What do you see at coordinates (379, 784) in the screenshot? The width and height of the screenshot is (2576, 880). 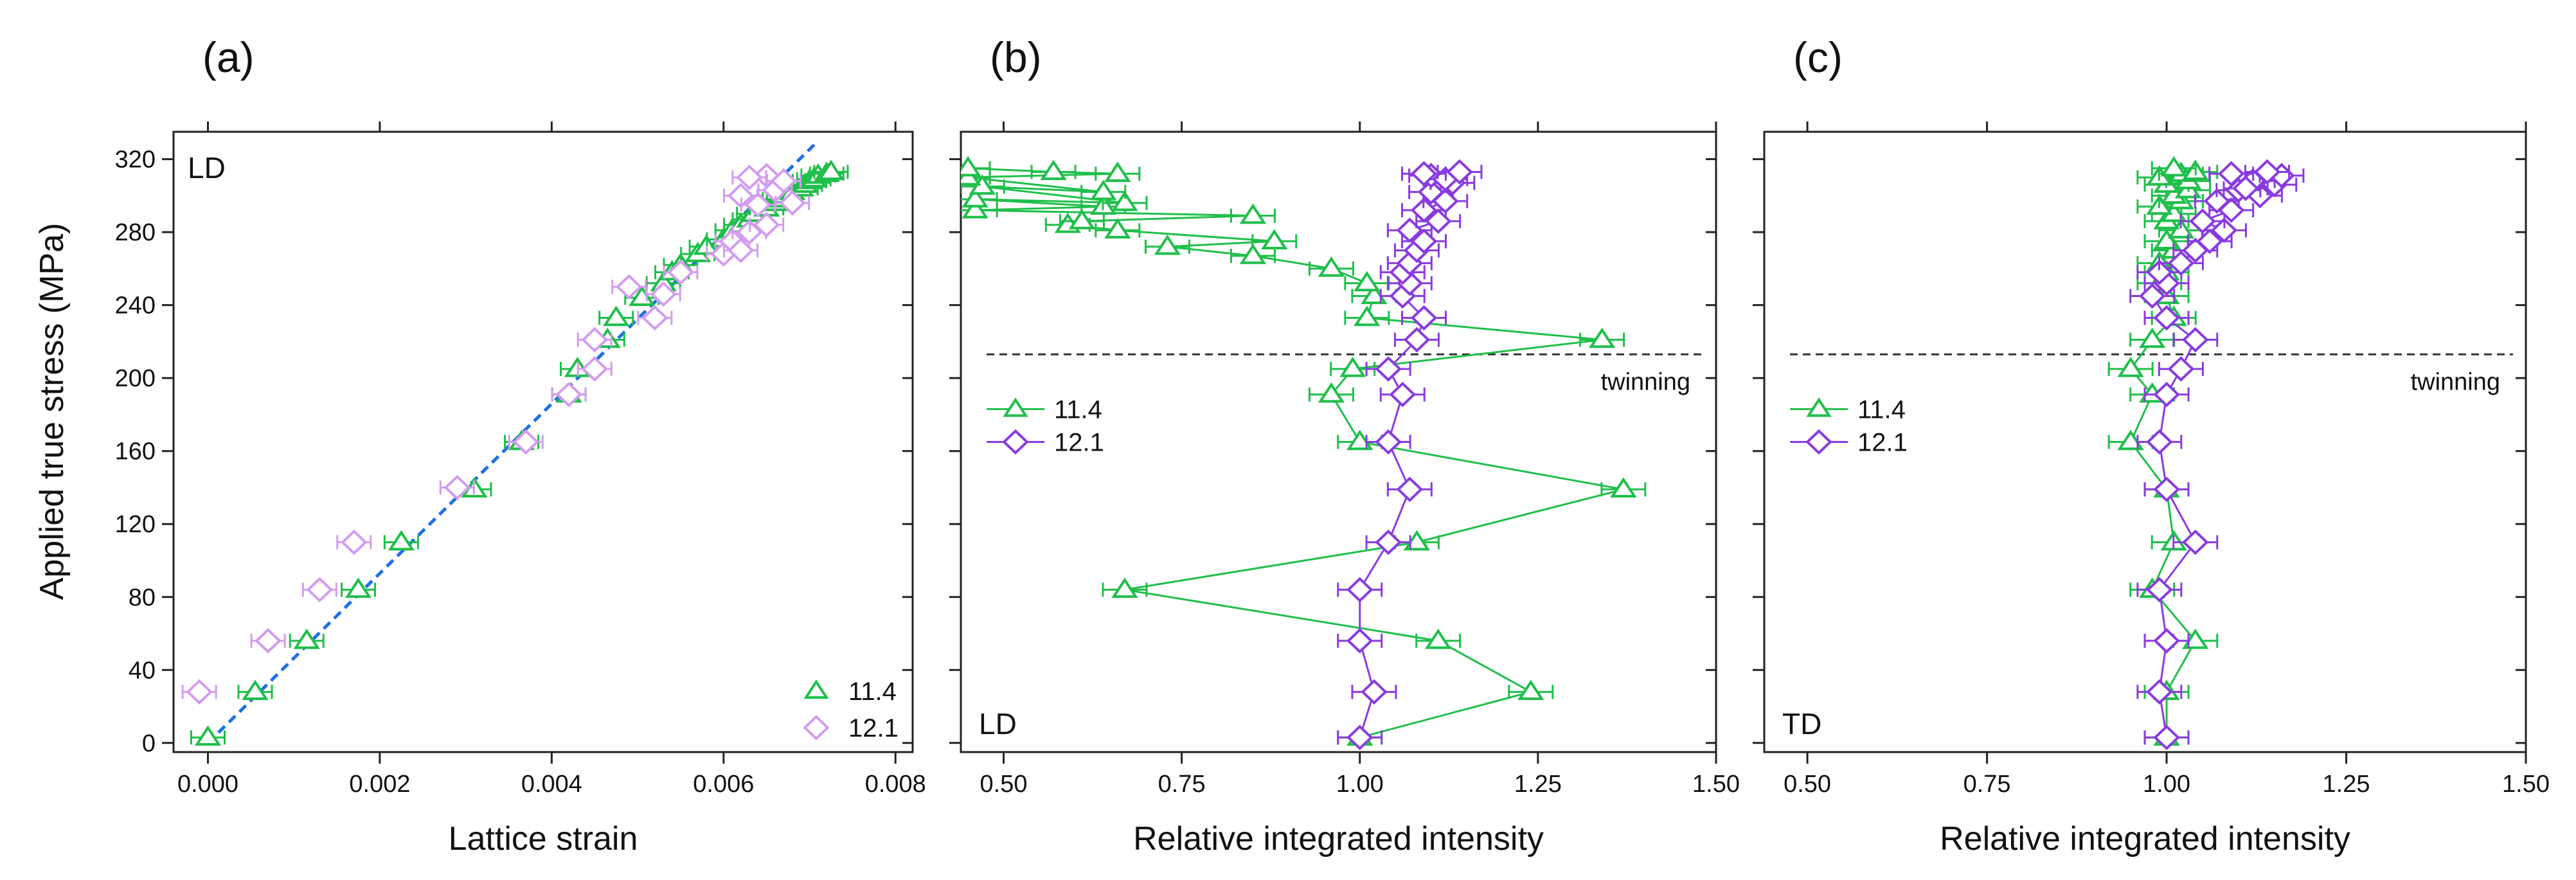 I see `x-tick-label: 0.002` at bounding box center [379, 784].